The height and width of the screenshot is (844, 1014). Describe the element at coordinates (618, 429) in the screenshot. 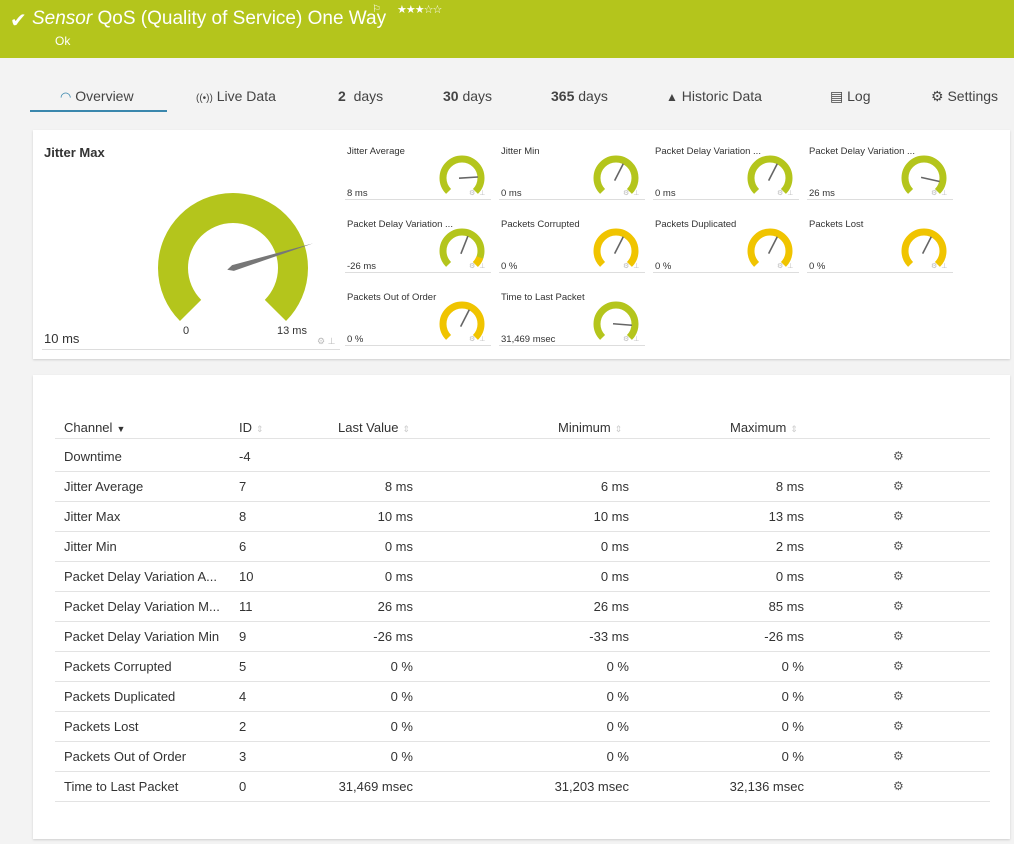

I see `sort-icon: ⇕` at that location.